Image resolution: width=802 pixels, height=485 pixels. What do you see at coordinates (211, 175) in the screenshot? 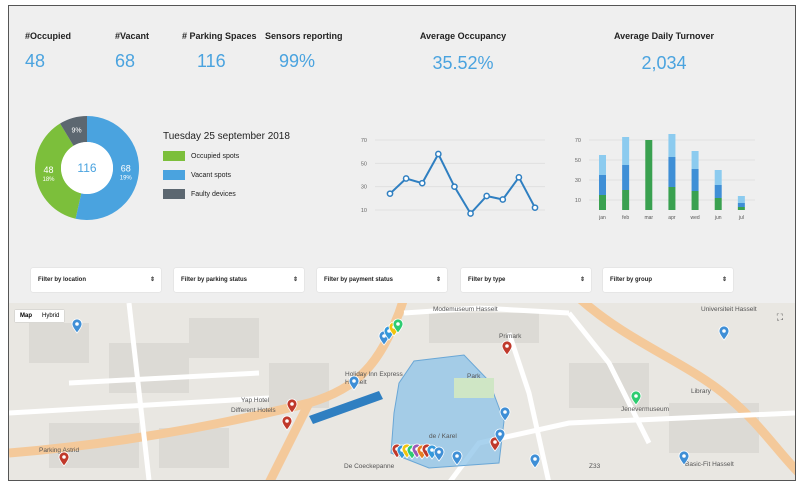
I see `legend-label-vacant: Vacant spots` at bounding box center [211, 175].